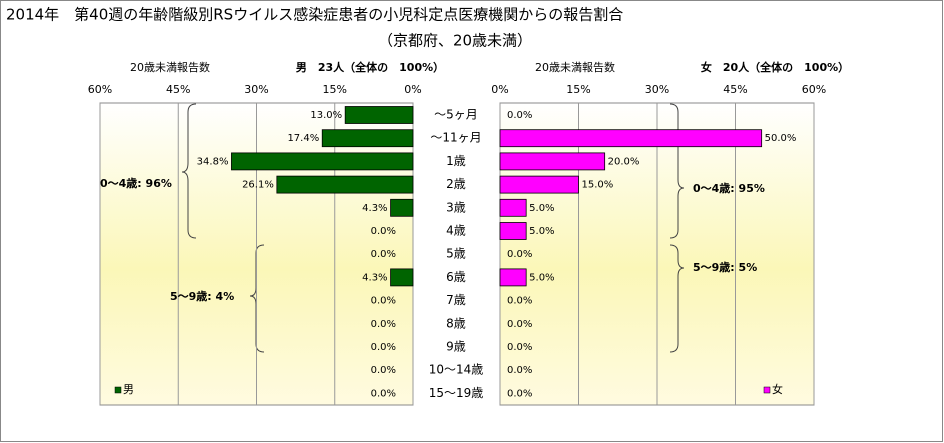  Describe the element at coordinates (455, 138) in the screenshot. I see `category-label: ～11ヶ月` at that location.